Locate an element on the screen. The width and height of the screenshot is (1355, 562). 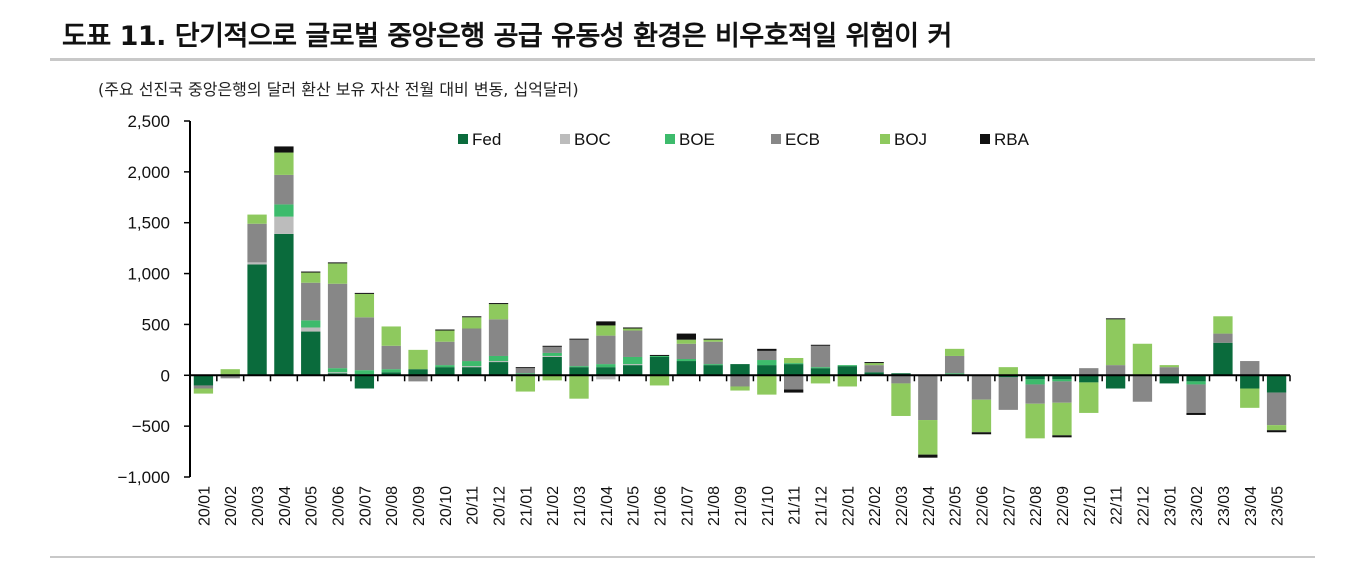
legend-label-boe: BOE is located at coordinates (697, 139).